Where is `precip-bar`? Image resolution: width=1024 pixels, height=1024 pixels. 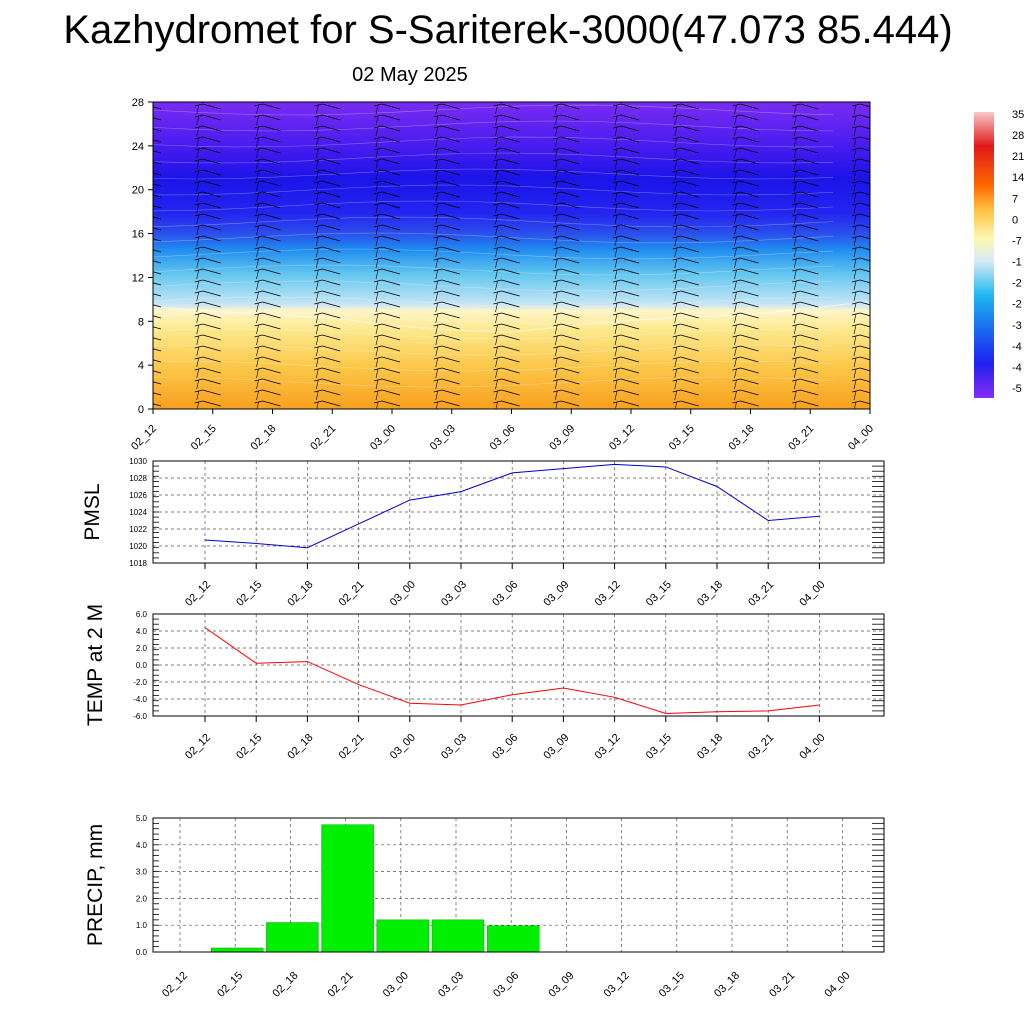 precip-bar is located at coordinates (237, 950).